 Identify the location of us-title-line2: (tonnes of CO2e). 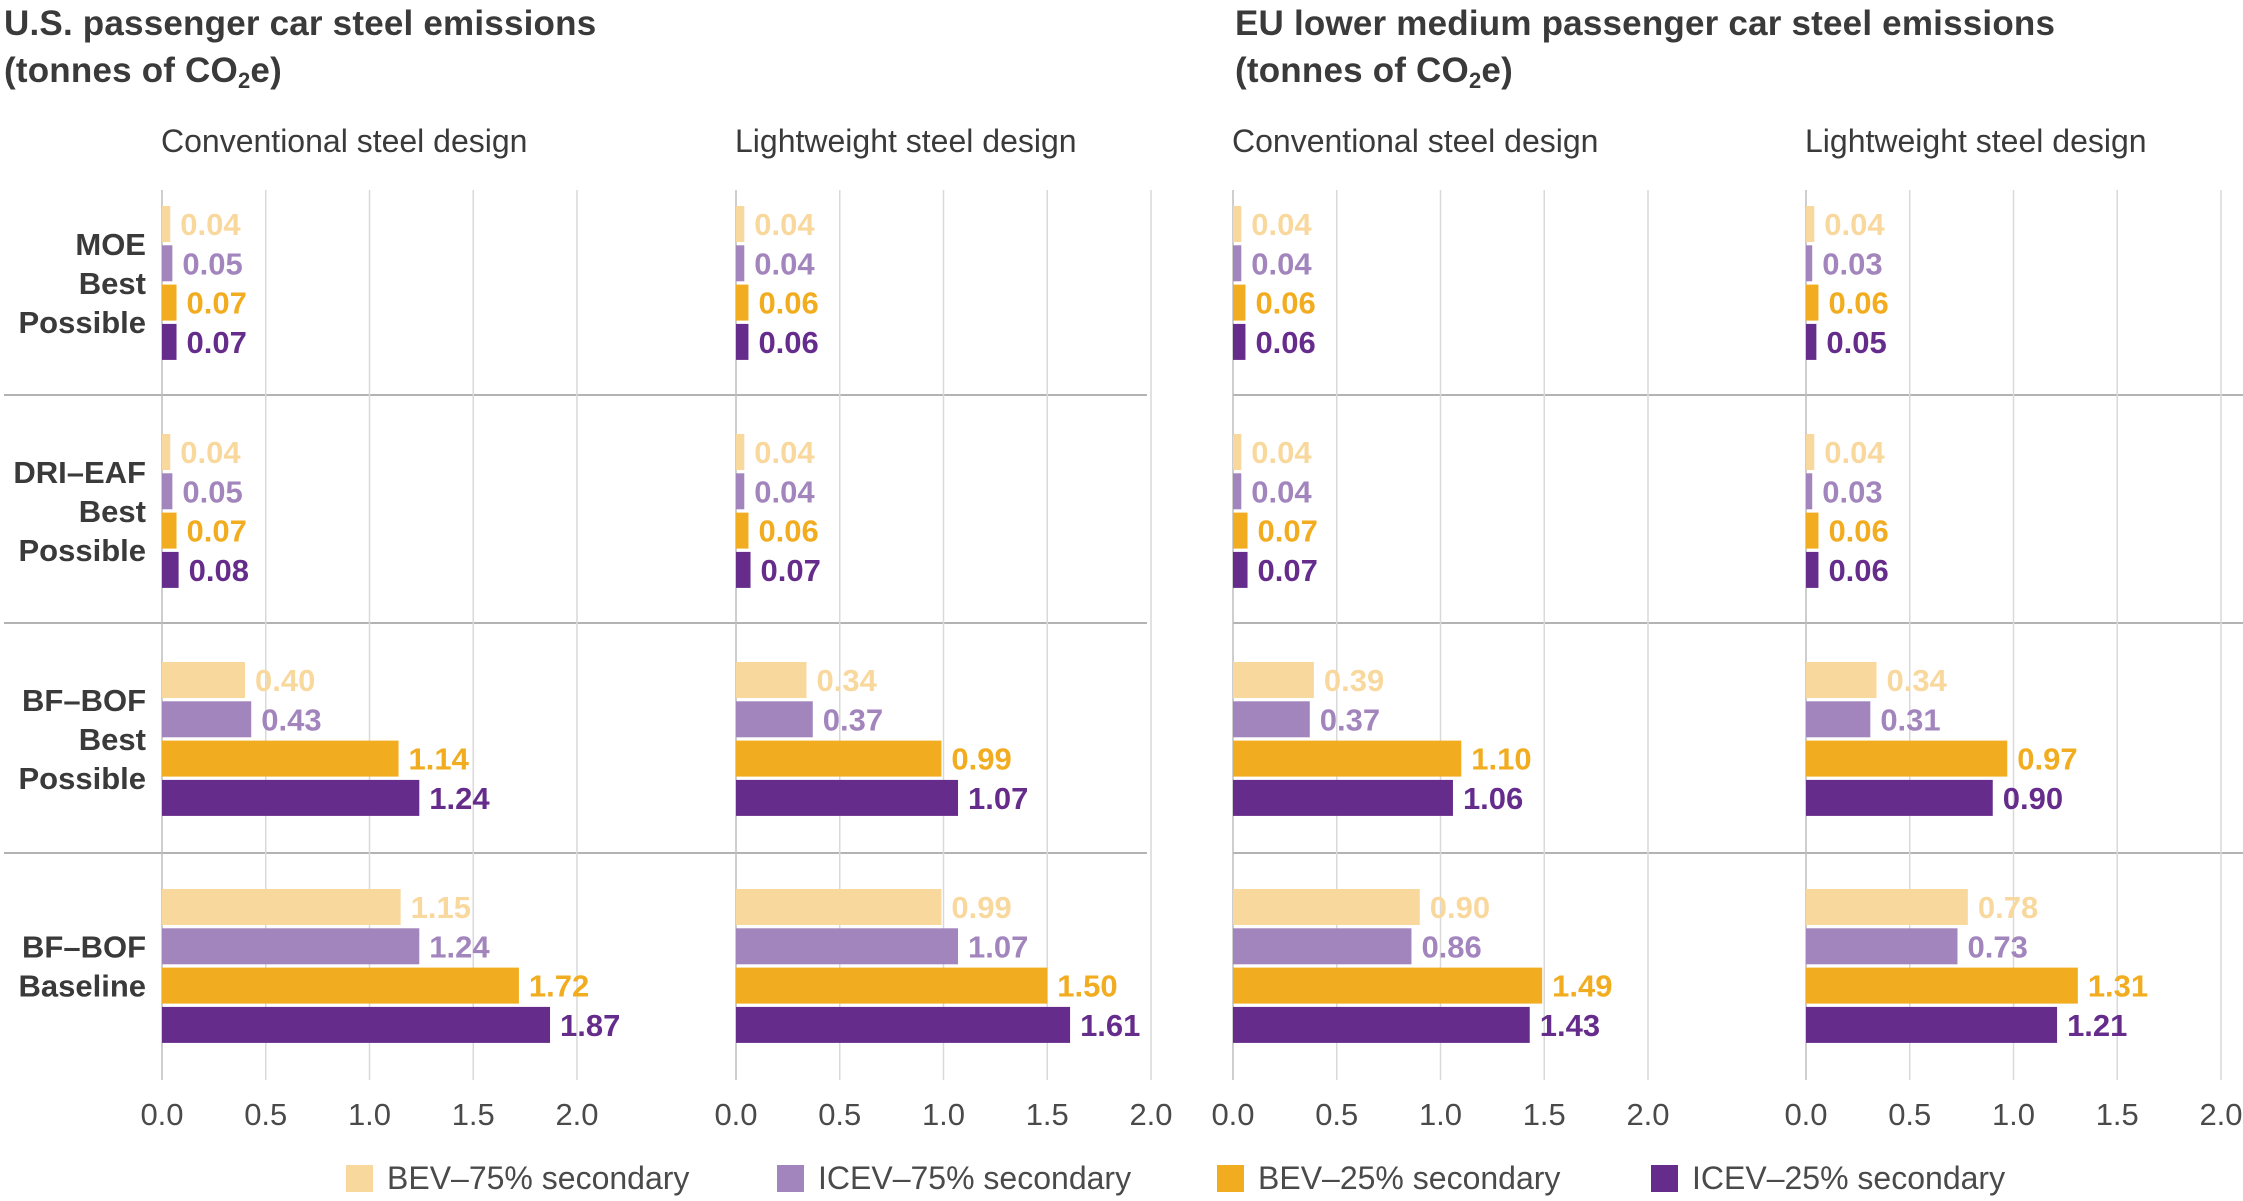
(300, 70).